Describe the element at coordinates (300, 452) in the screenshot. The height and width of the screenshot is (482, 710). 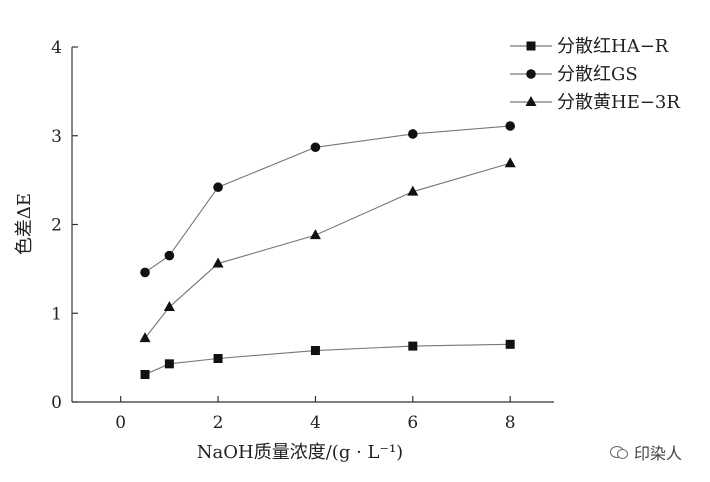
I see `x-axis-title: NaOH质量浓度/(g · L⁻¹)` at that location.